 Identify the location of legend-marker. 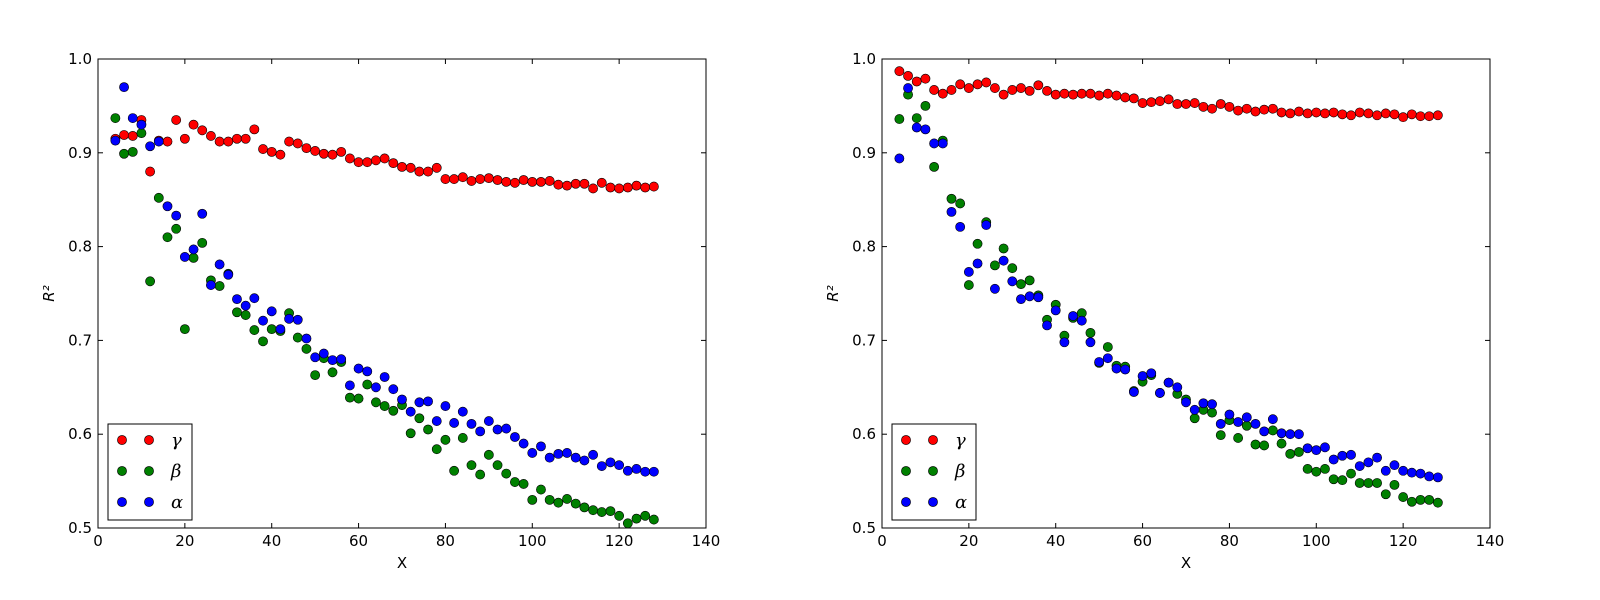
(933, 471).